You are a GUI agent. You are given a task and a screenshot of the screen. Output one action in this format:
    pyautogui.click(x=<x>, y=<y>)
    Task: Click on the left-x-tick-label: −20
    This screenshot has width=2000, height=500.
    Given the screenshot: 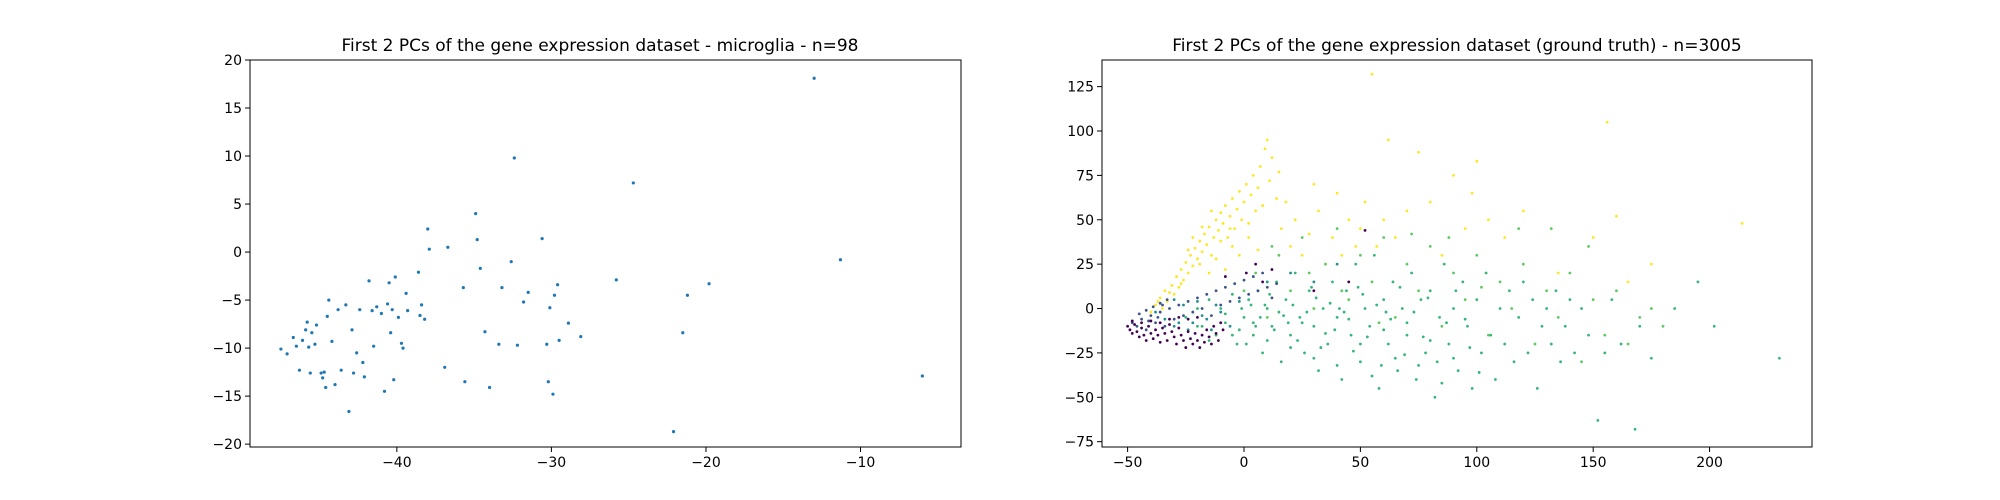 What is the action you would take?
    pyautogui.click(x=706, y=463)
    